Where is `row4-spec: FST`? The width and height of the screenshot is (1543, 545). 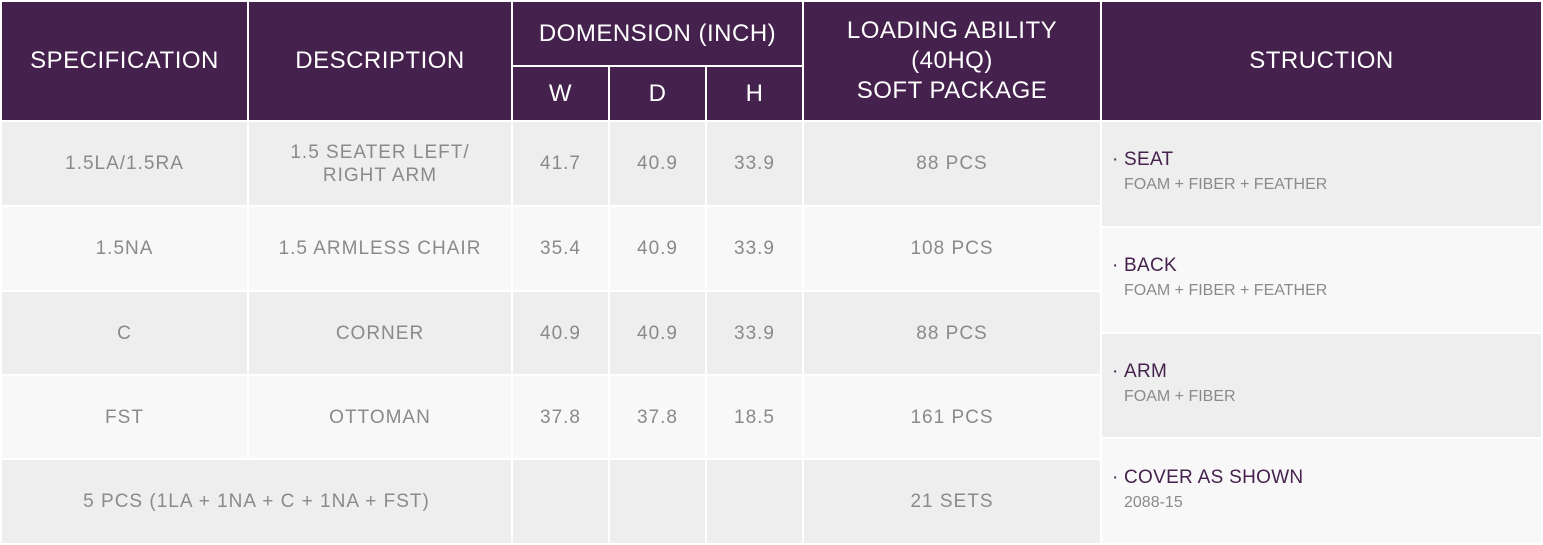 row4-spec: FST is located at coordinates (124, 417).